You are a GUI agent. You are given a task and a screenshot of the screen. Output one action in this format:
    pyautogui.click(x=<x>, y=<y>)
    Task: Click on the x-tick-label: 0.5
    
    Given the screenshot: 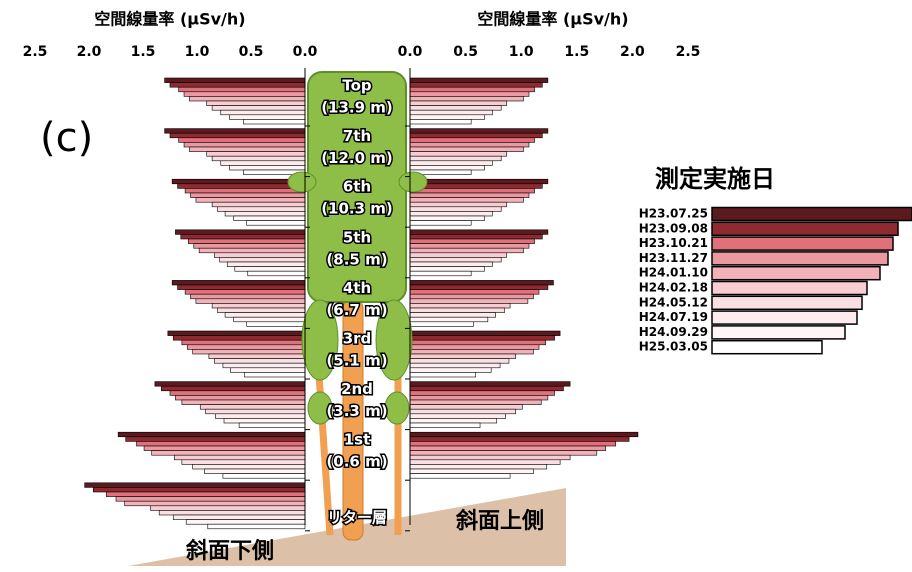 What is the action you would take?
    pyautogui.click(x=465, y=52)
    